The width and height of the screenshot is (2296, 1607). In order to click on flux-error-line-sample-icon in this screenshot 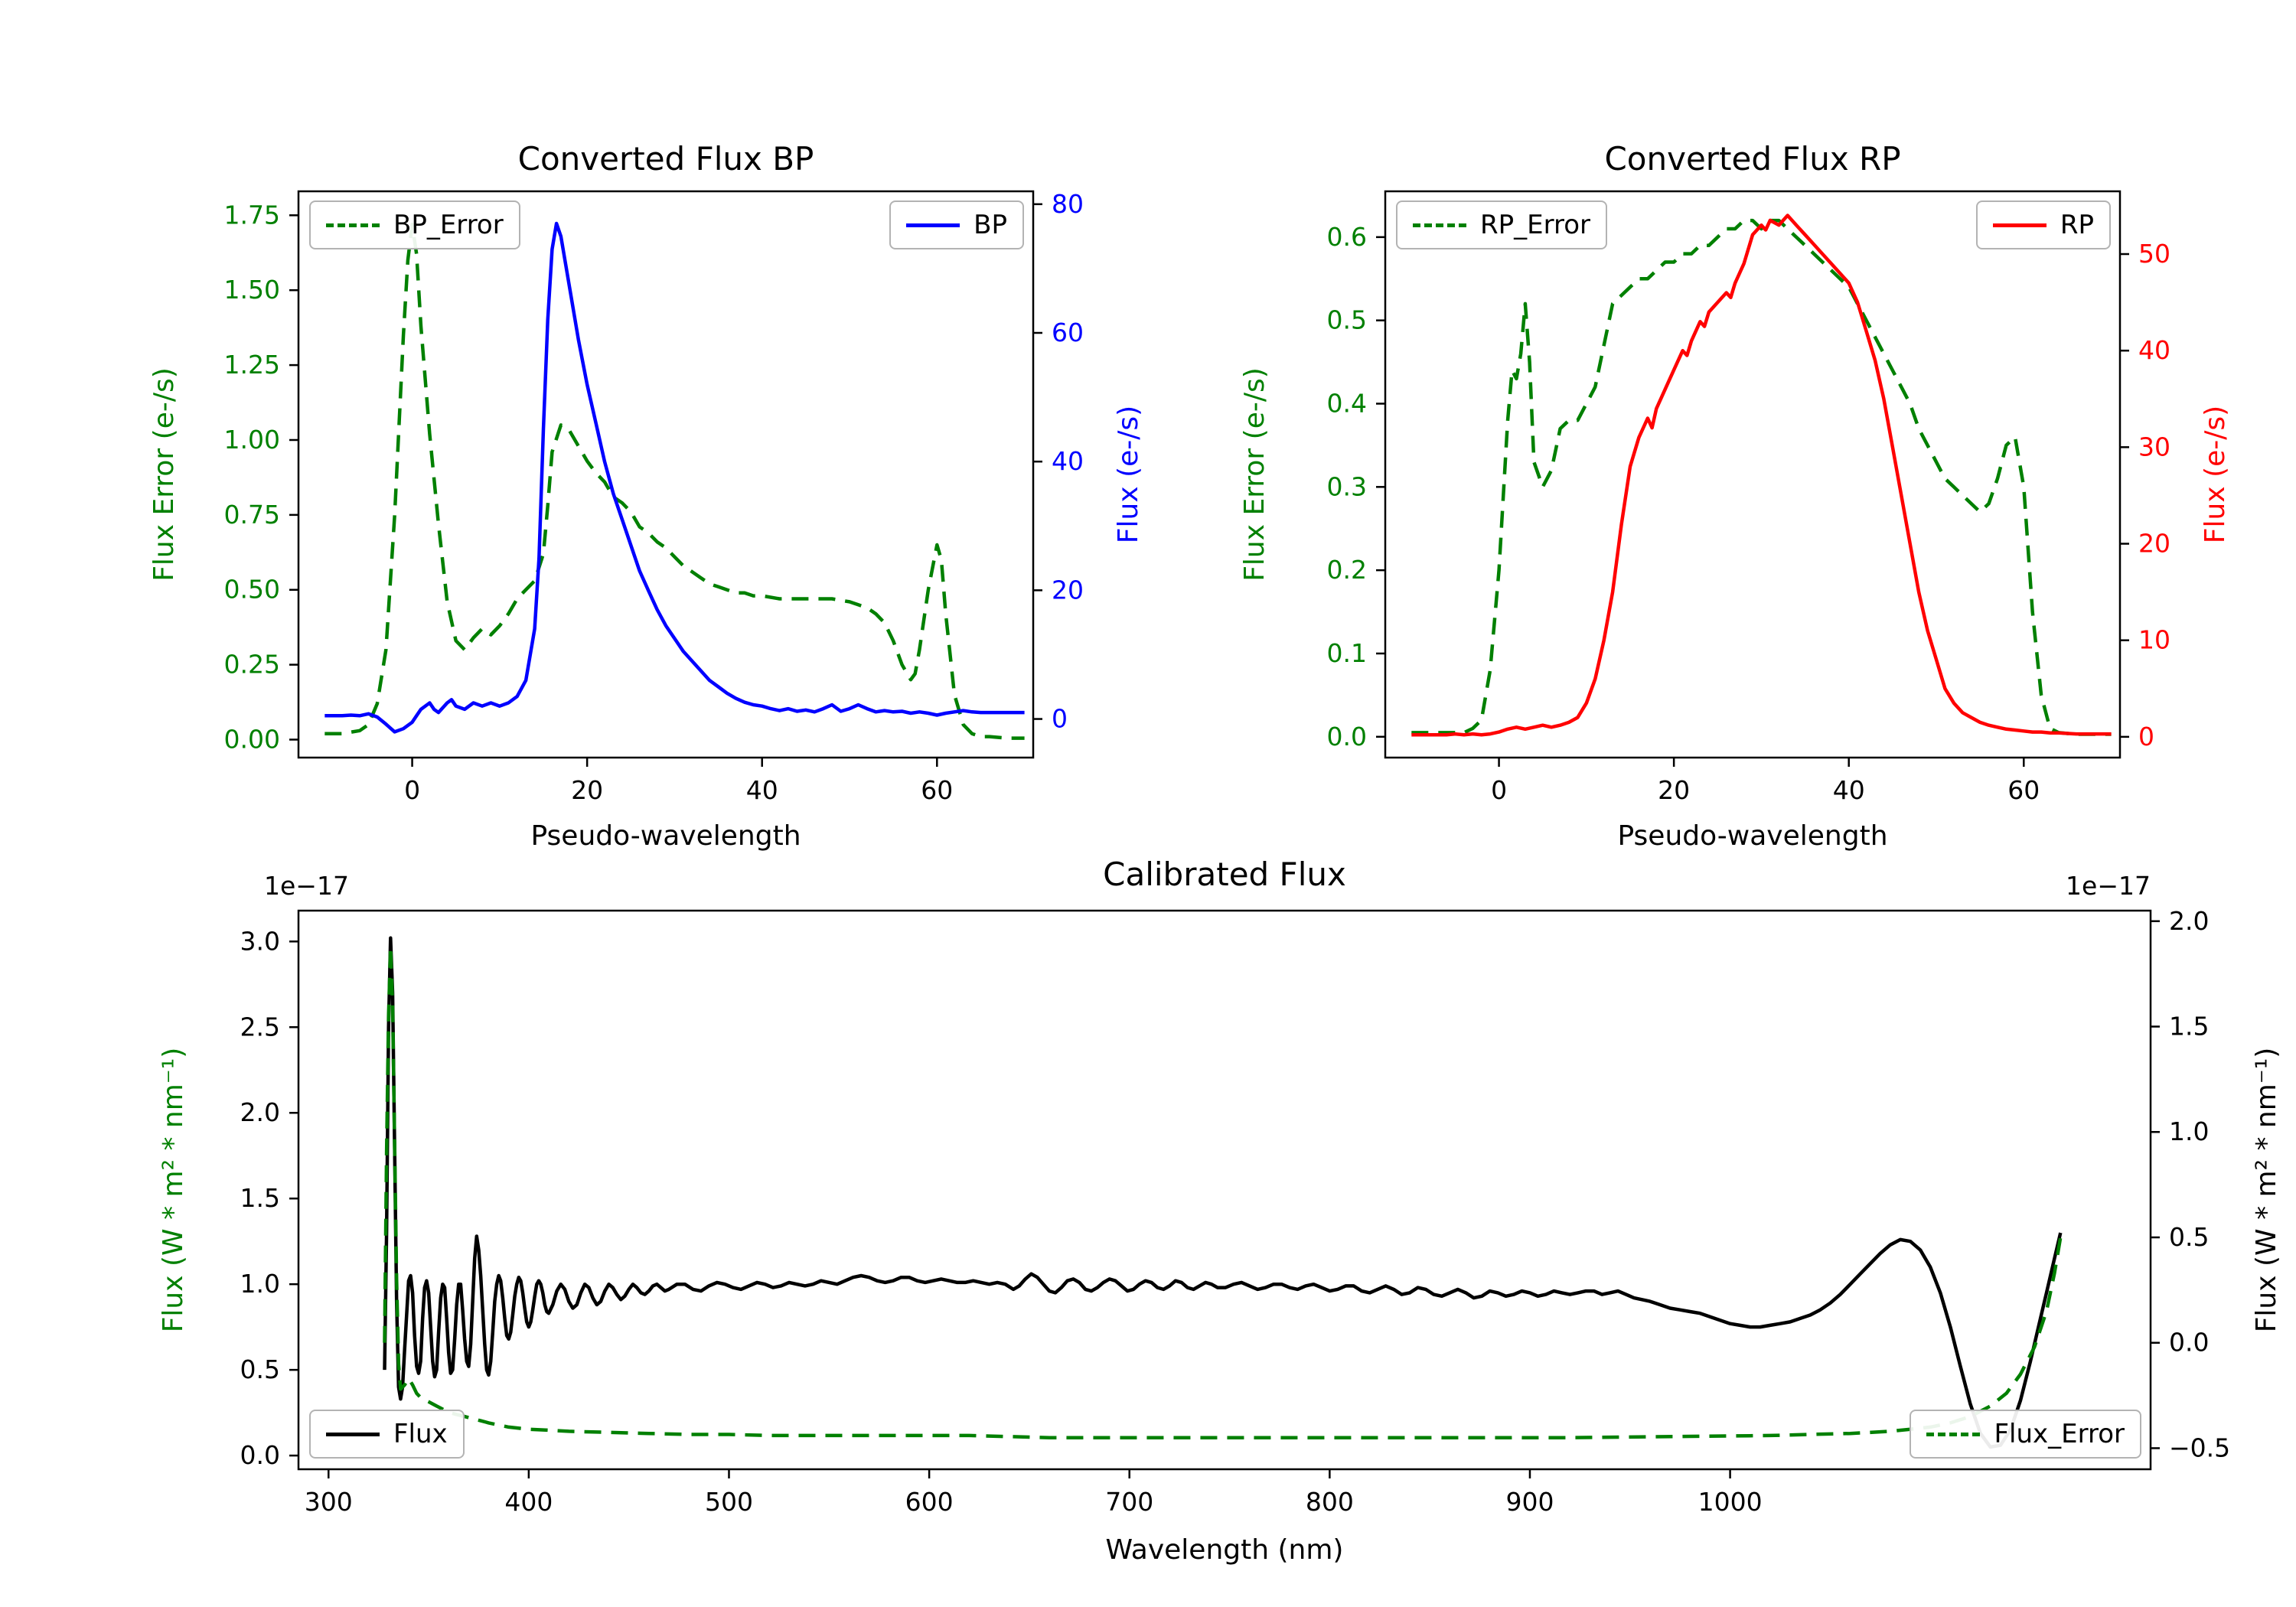, I will do `click(1953, 1434)`.